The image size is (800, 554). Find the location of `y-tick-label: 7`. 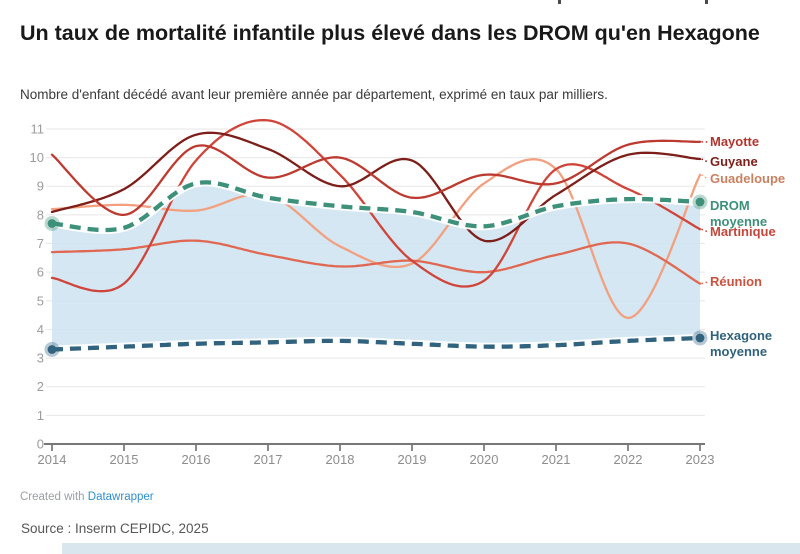

y-tick-label: 7 is located at coordinates (40, 243).